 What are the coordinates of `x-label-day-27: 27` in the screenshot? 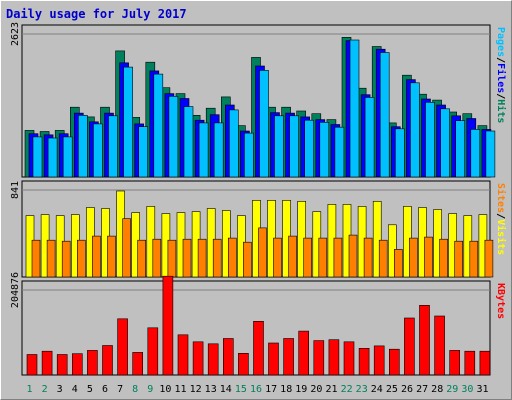 It's located at (422, 389).